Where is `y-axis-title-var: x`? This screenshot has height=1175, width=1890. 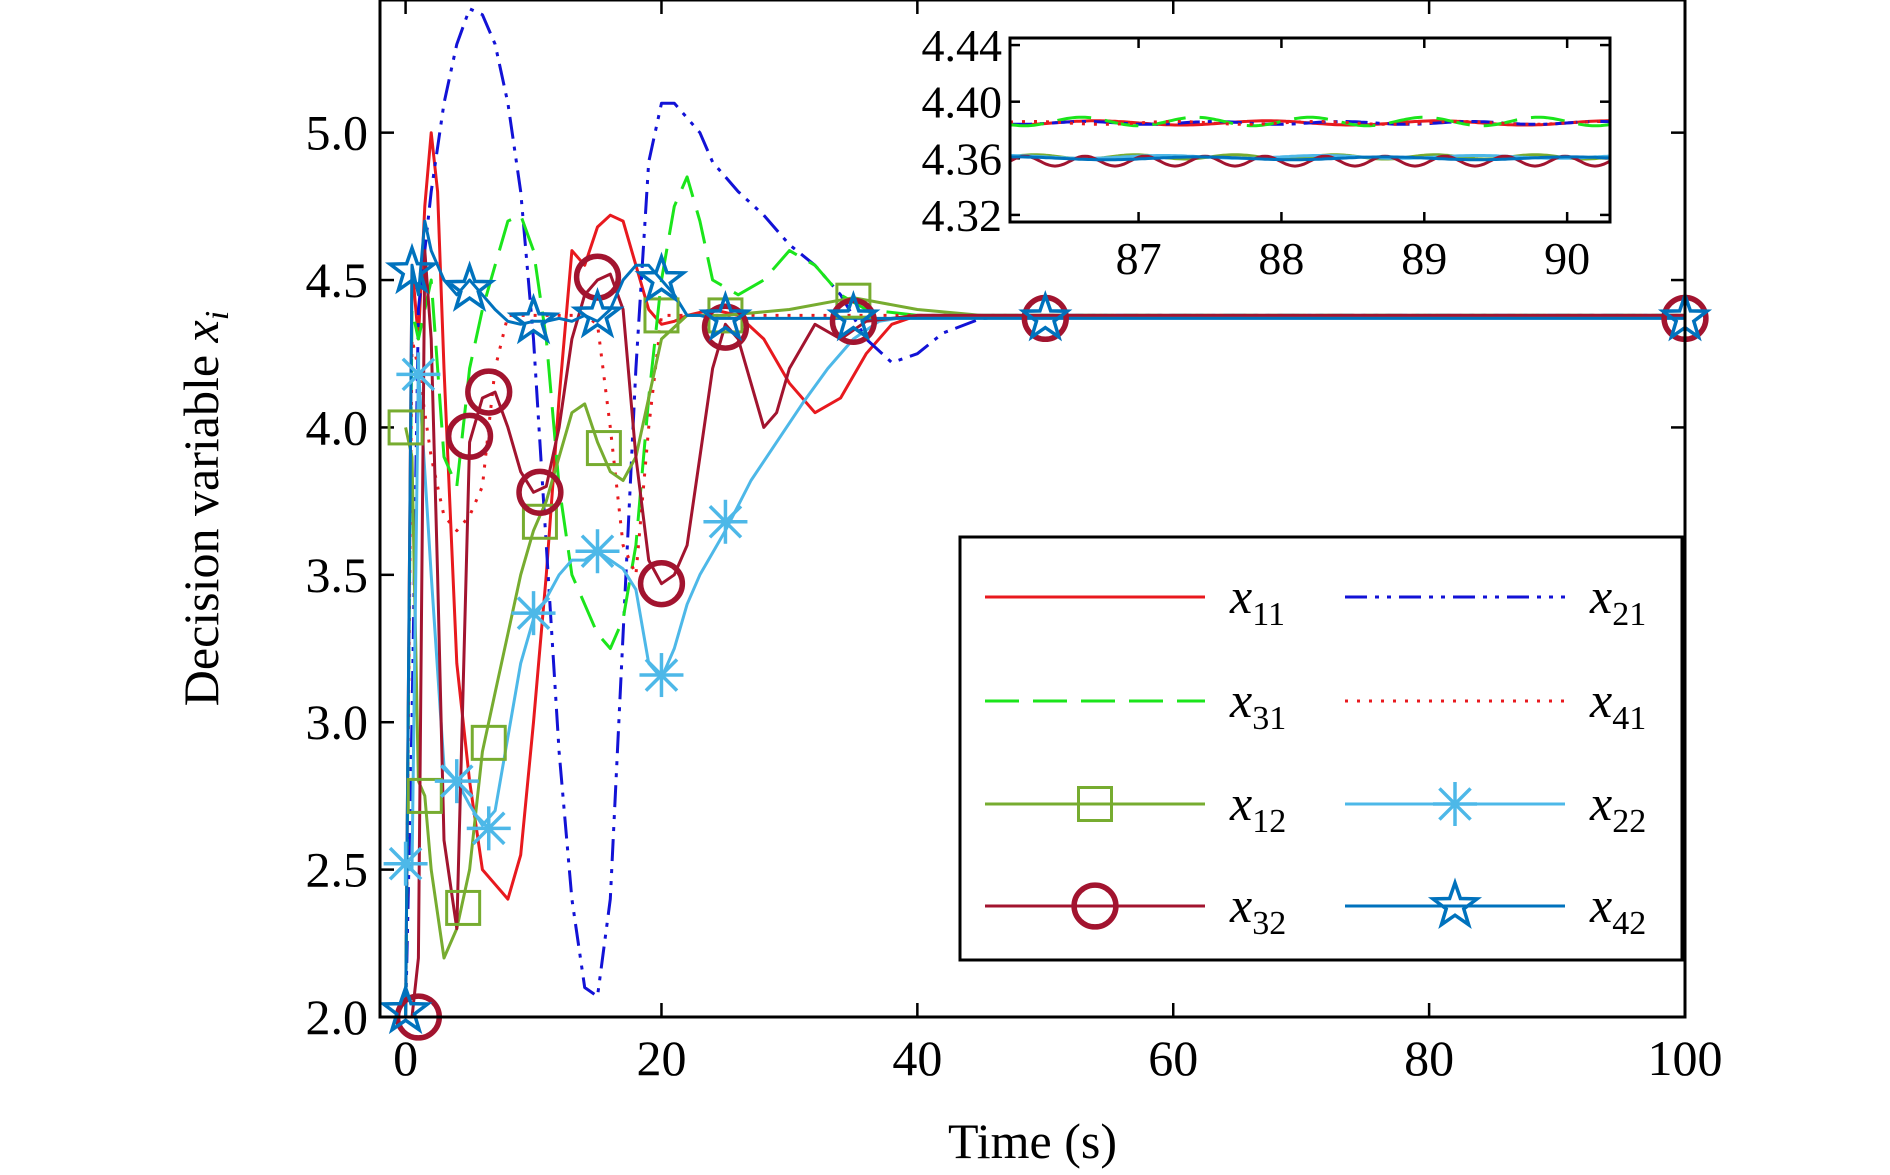
y-axis-title-var: x is located at coordinates (201, 331).